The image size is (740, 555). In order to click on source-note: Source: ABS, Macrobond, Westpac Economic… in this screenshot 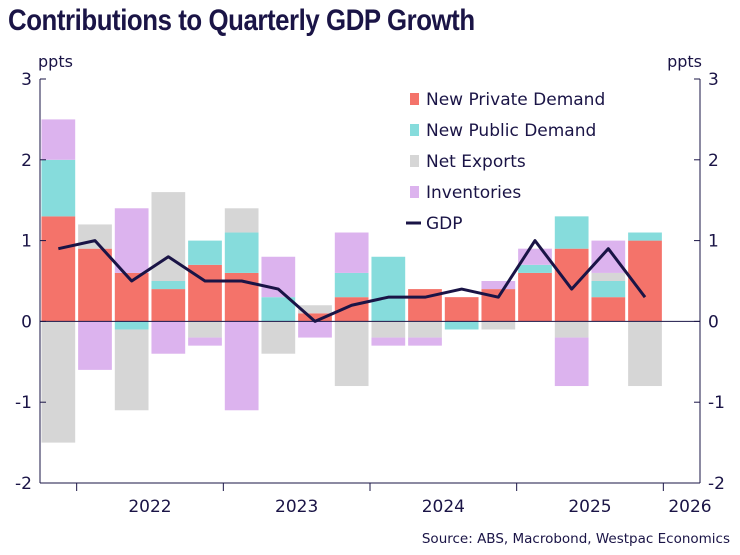, I will do `click(575, 539)`.